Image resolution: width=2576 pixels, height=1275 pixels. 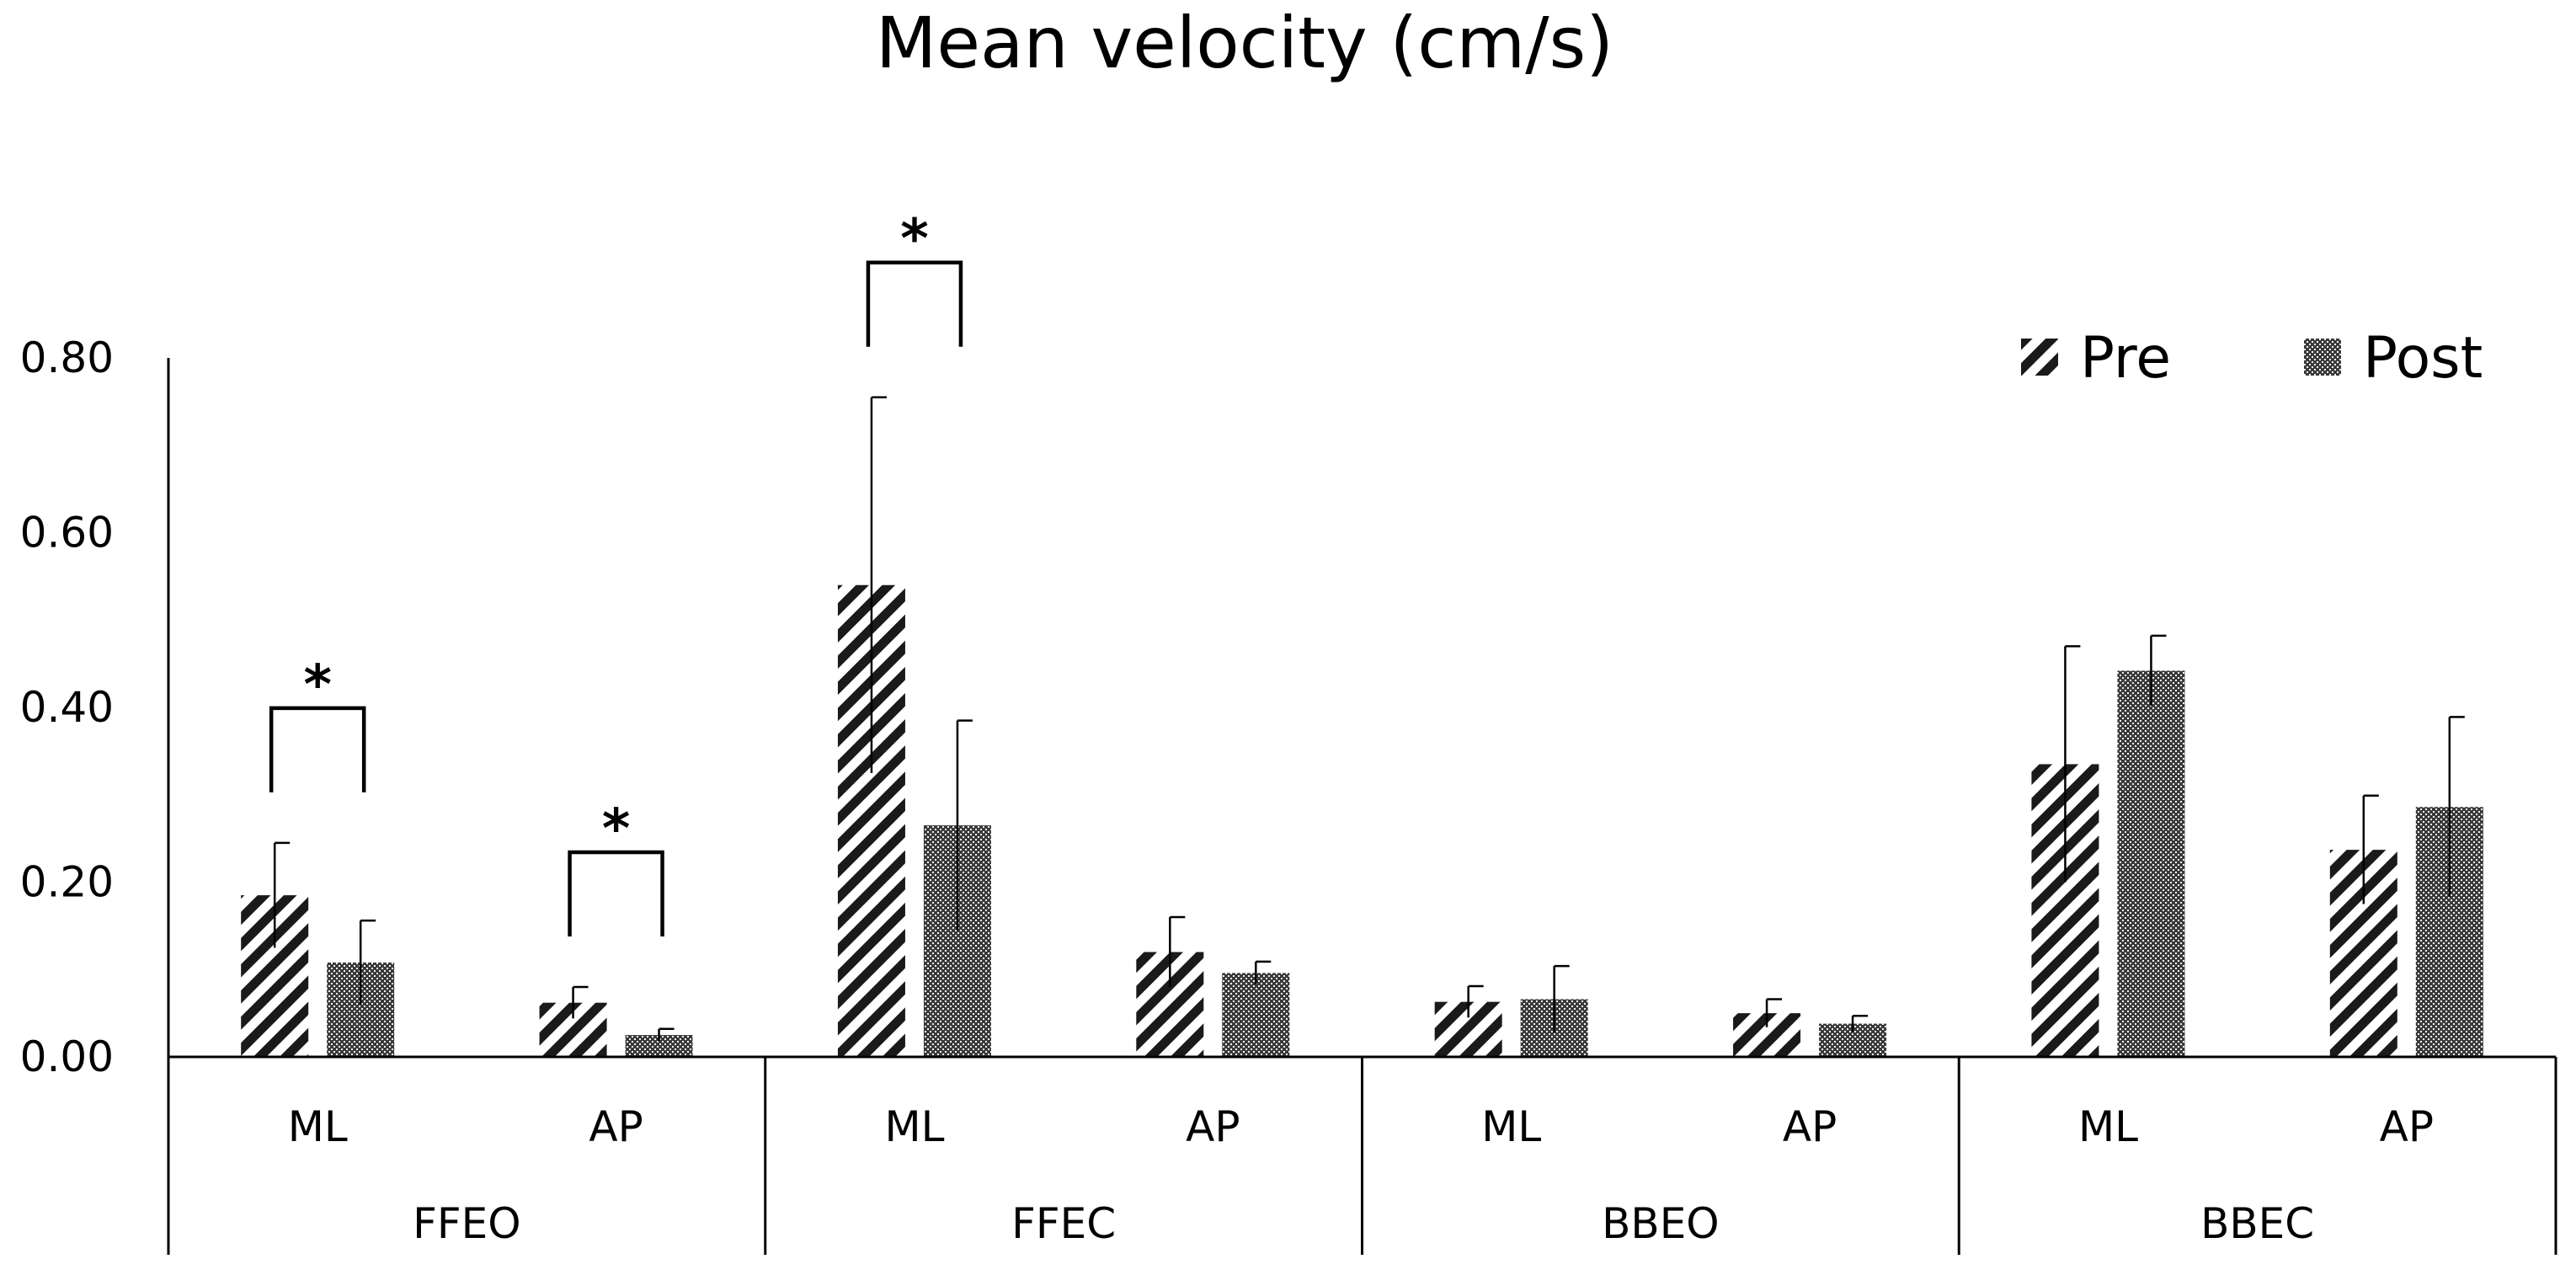 What do you see at coordinates (2125, 358) in the screenshot?
I see `legend-label-pre: Pre` at bounding box center [2125, 358].